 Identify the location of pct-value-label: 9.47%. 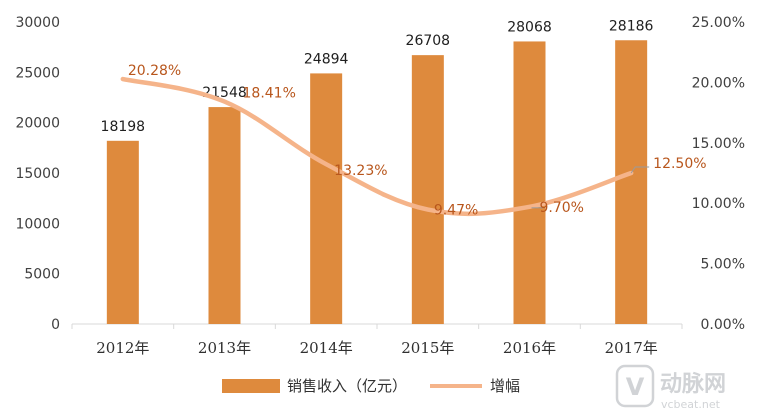
(456, 211).